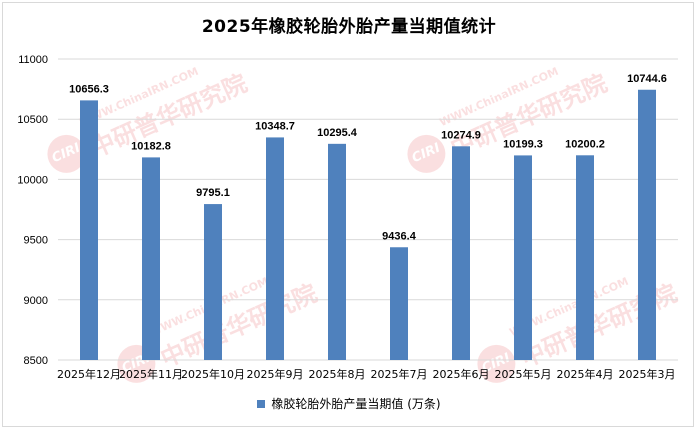 The height and width of the screenshot is (431, 698). I want to click on legend: 橡胶轮胎外胎产量当期值 (万条), so click(349, 403).